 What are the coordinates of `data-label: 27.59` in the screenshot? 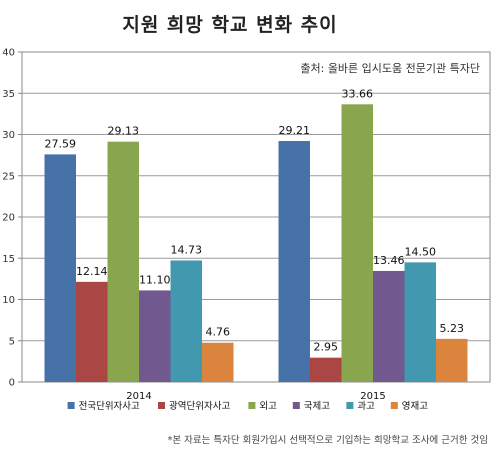 It's located at (61, 143).